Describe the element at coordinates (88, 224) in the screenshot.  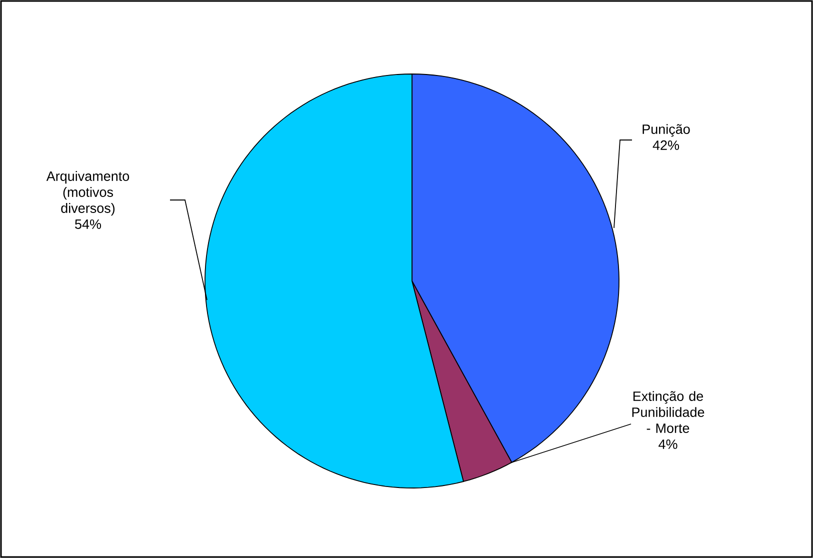
I see `data-label: 54%` at that location.